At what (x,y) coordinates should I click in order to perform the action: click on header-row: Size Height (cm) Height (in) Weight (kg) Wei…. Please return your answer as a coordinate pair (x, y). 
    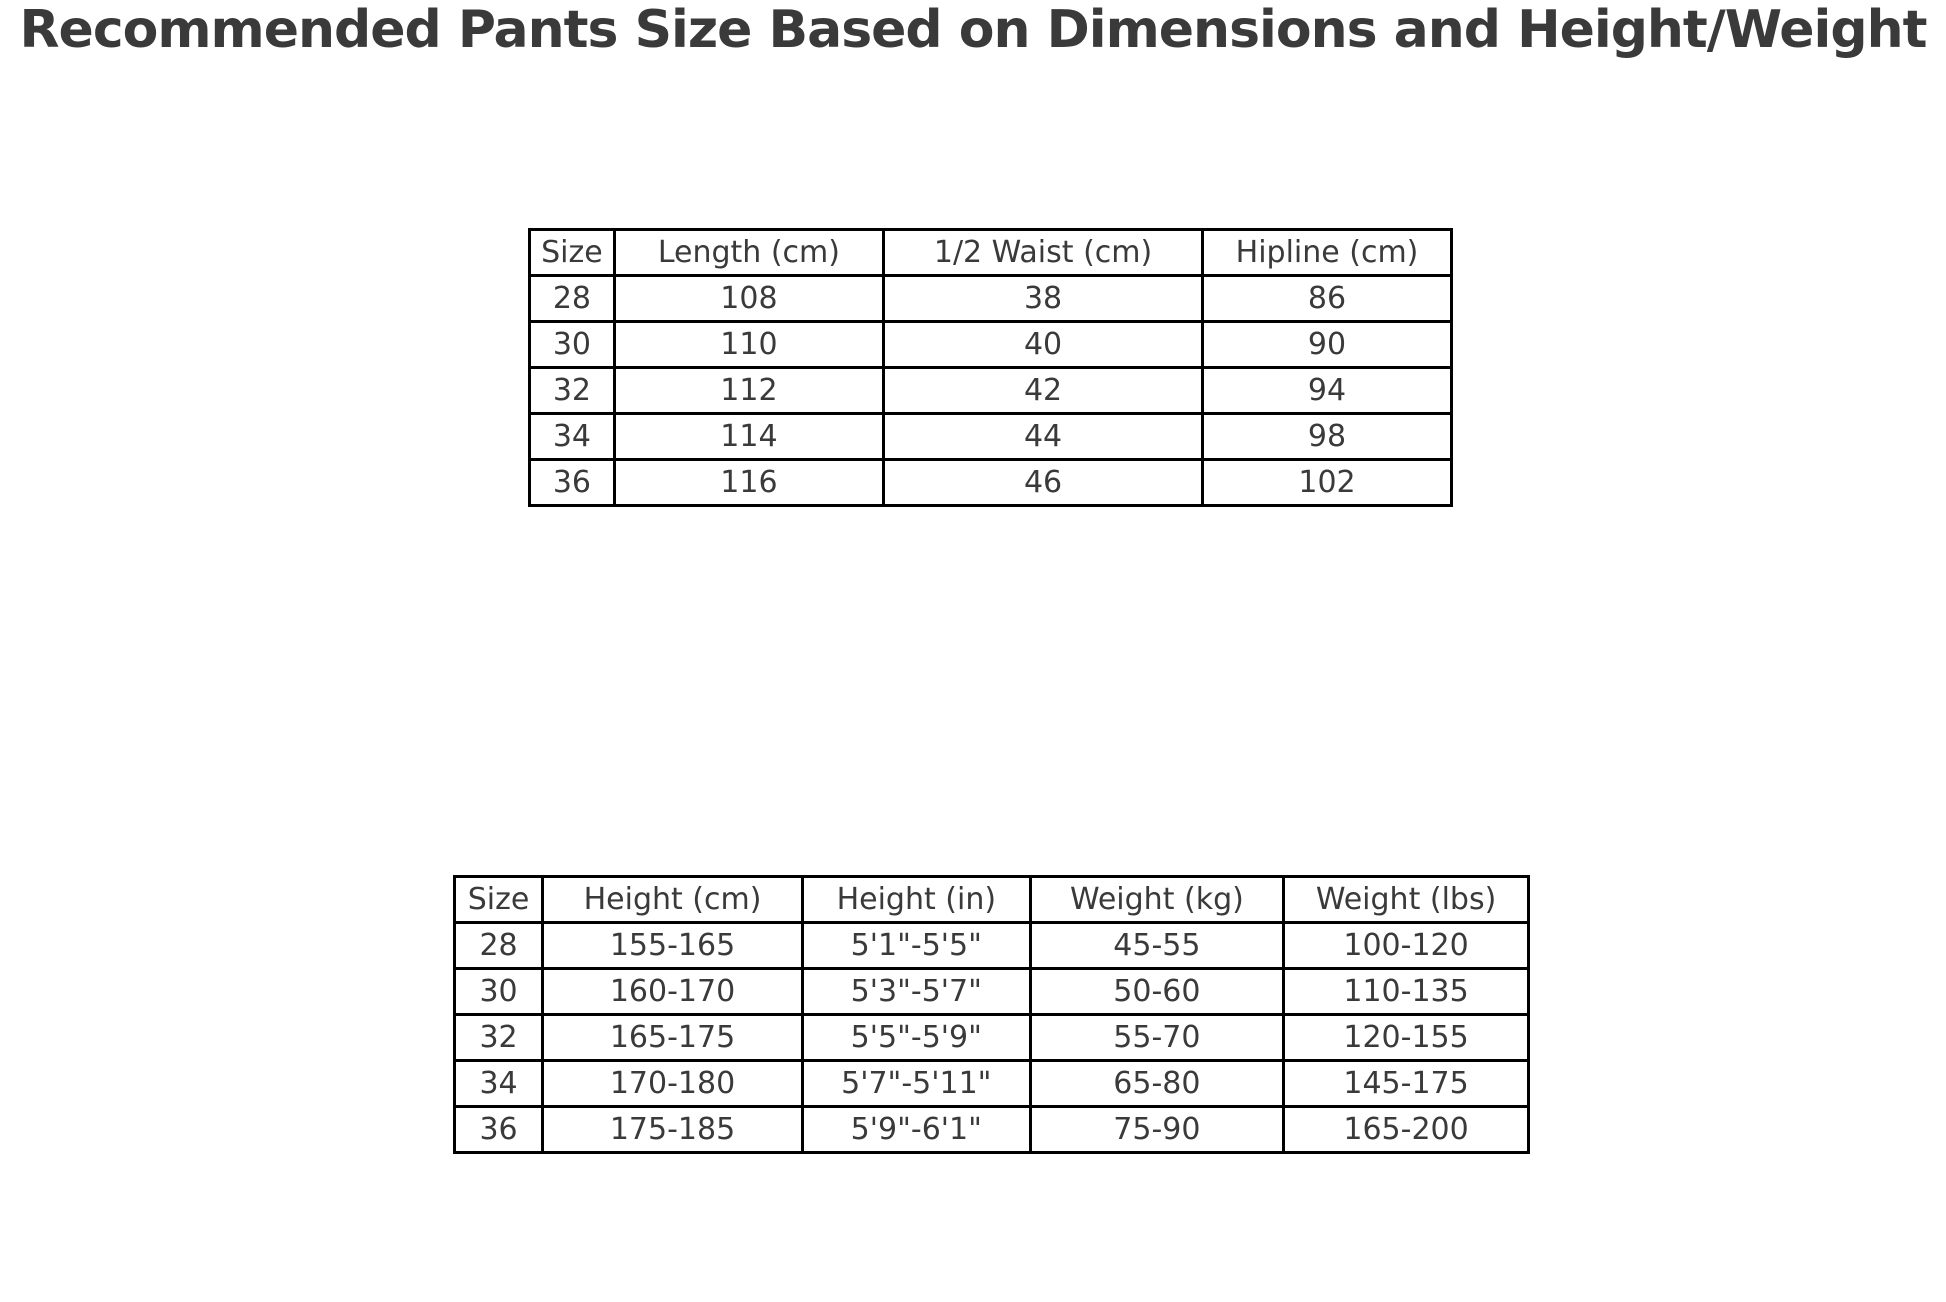
    Looking at the image, I should click on (991, 899).